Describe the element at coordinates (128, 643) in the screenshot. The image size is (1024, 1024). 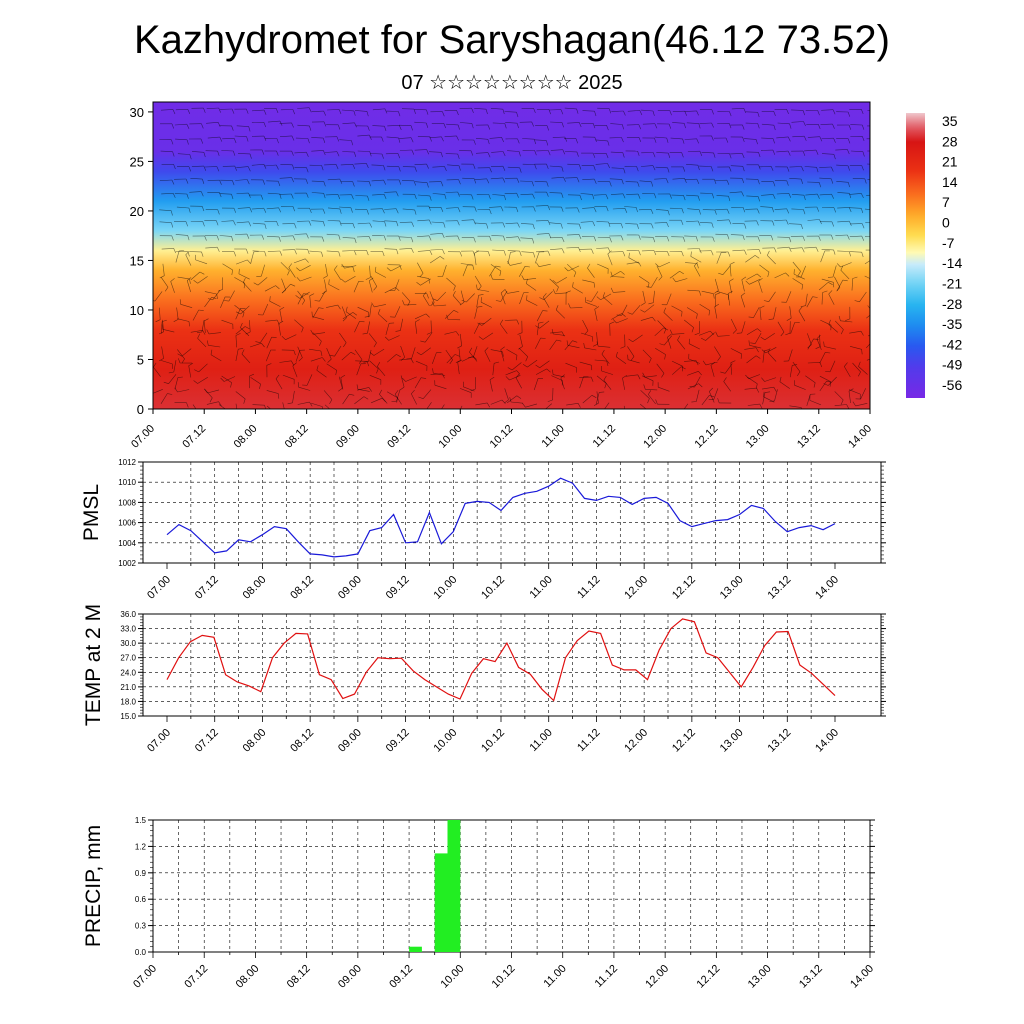
I see `y-tick-label: 30.0` at that location.